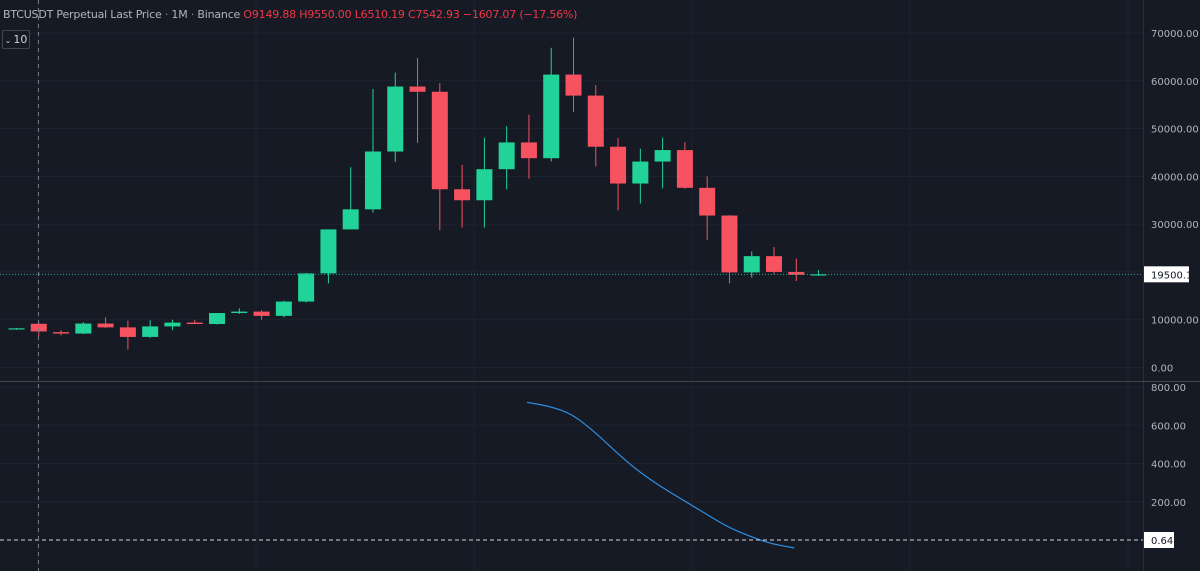 The width and height of the screenshot is (1200, 571). What do you see at coordinates (325, 14) in the screenshot?
I see `high-value: H9550.00` at bounding box center [325, 14].